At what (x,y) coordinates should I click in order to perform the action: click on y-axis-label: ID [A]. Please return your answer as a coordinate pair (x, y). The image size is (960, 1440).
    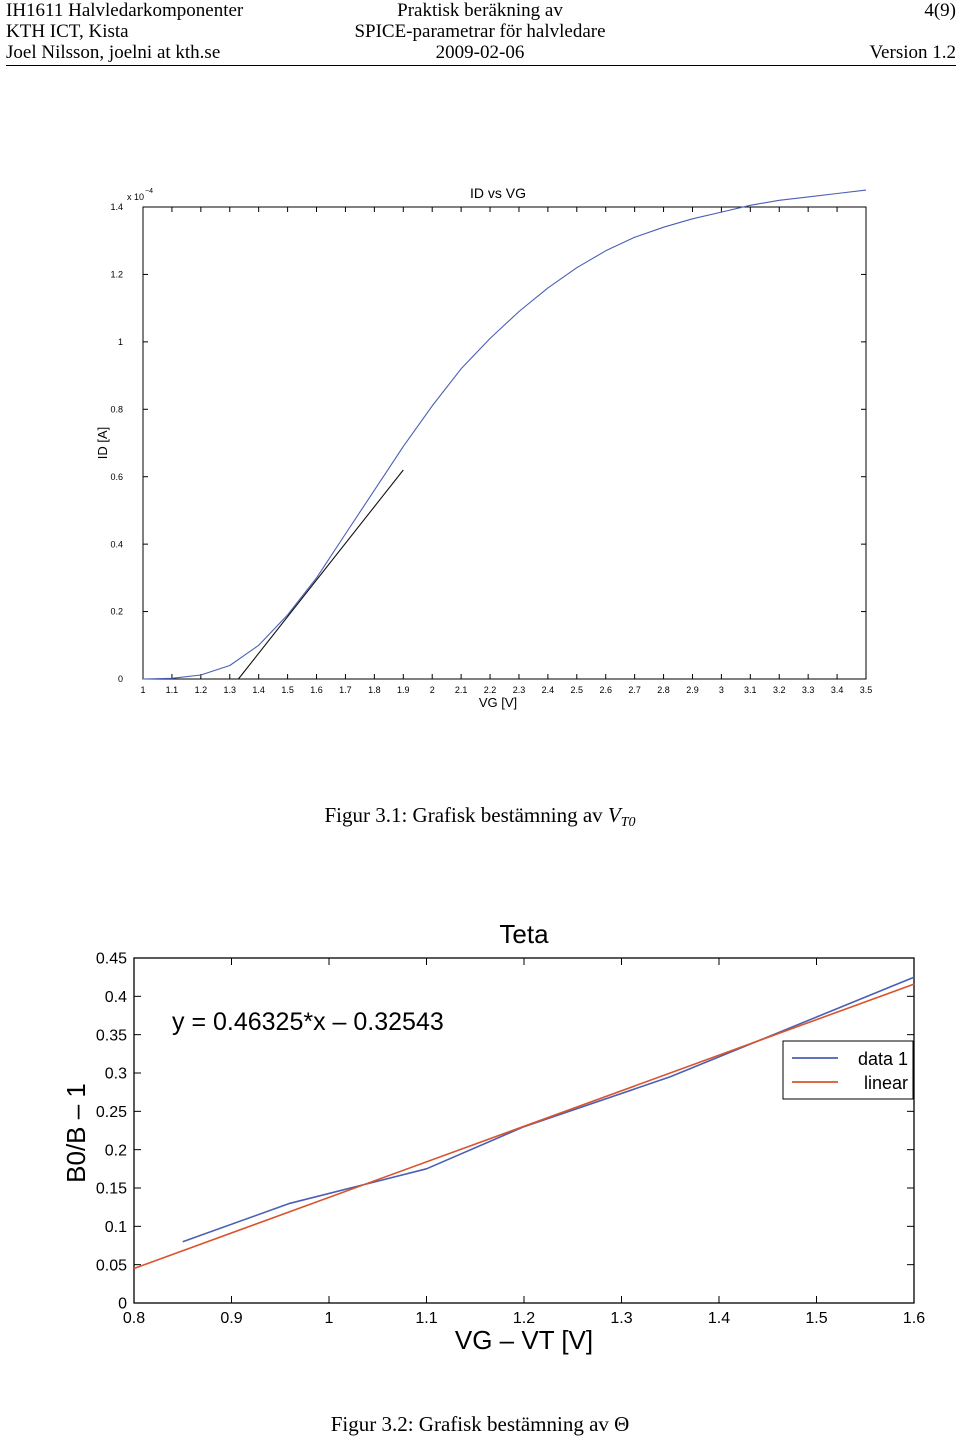
    Looking at the image, I should click on (102, 443).